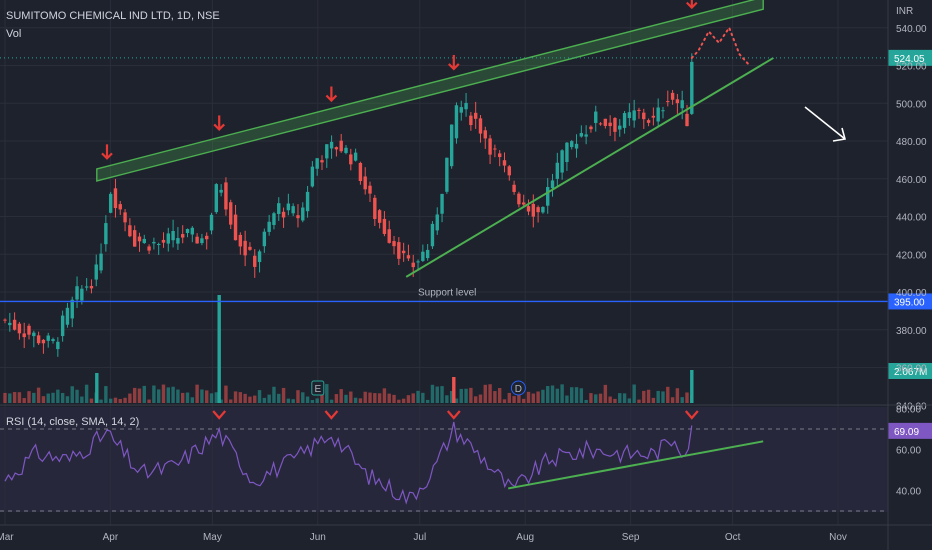 The image size is (932, 550). Describe the element at coordinates (908, 410) in the screenshot. I see `rsi-tick-label: 80.00` at that location.